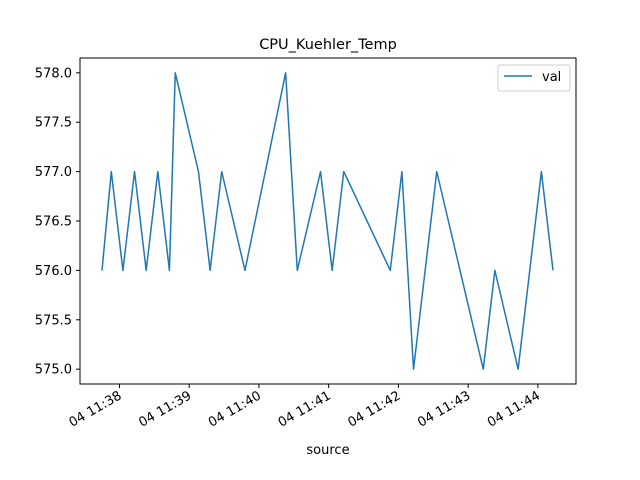 Image resolution: width=640 pixels, height=480 pixels. I want to click on y-tick-label: 578.0, so click(53, 73).